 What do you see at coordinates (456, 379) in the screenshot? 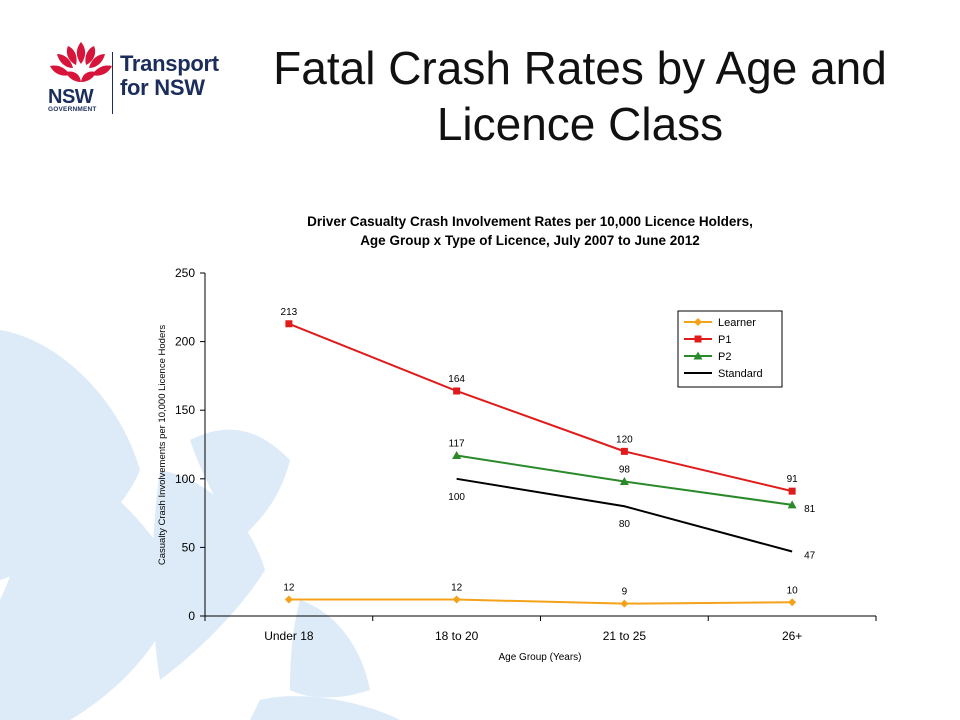
I see `data-label: 164` at bounding box center [456, 379].